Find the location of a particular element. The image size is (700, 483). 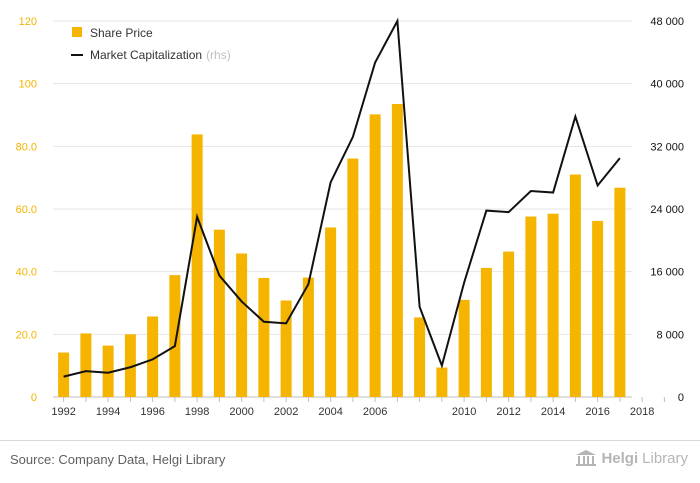

x-tick-label: 2014 is located at coordinates (553, 412).